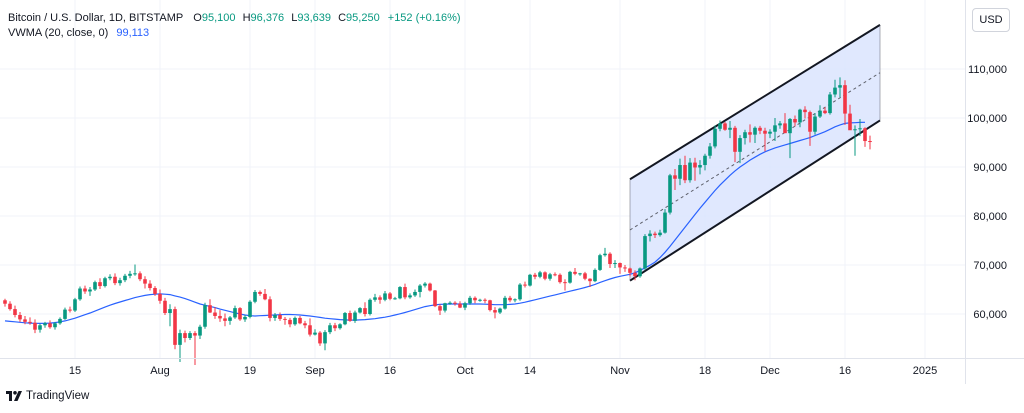 The width and height of the screenshot is (1024, 413). Describe the element at coordinates (58, 33) in the screenshot. I see `legend-indicator-name: VWMA (20, close, 0)` at that location.